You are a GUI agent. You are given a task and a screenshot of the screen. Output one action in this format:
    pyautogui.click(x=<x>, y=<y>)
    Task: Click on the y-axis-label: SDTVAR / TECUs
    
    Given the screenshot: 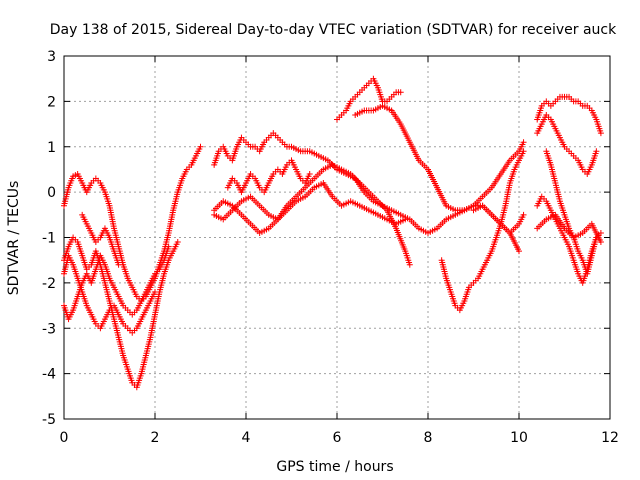 What is the action you would take?
    pyautogui.click(x=14, y=238)
    